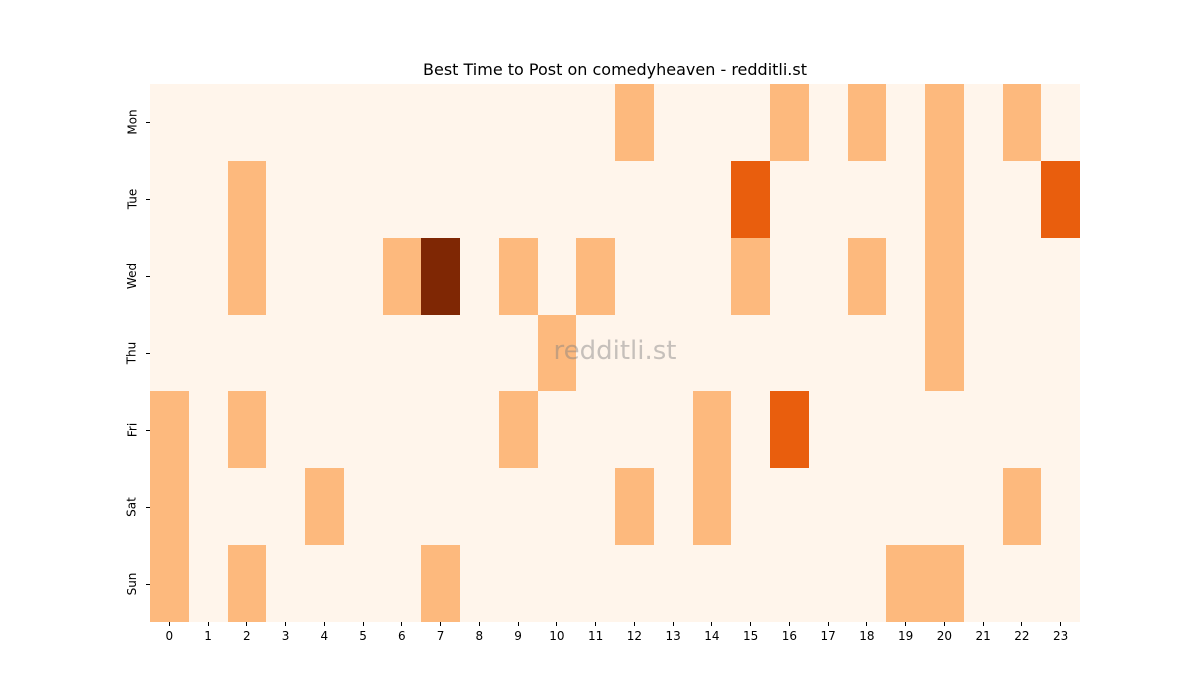  What do you see at coordinates (750, 636) in the screenshot?
I see `x-tick-label: 15` at bounding box center [750, 636].